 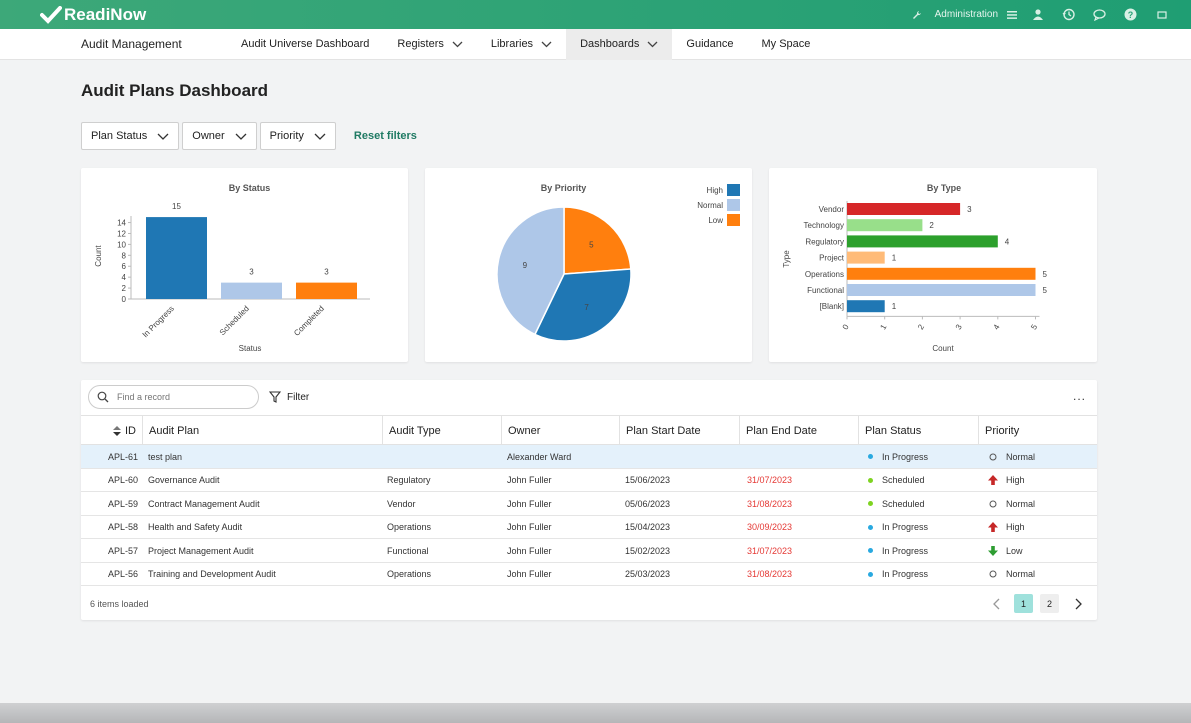 I want to click on pagination: 1 2, so click(x=1037, y=603).